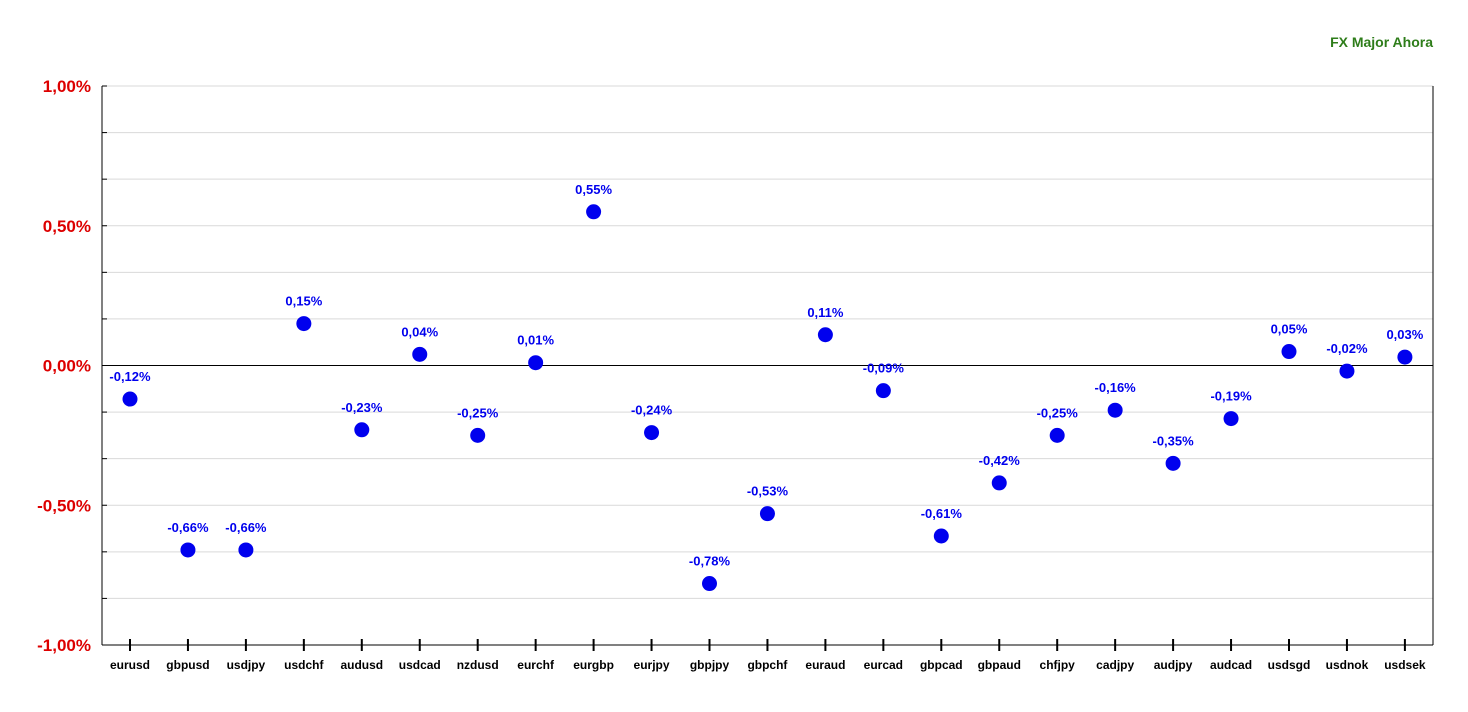  What do you see at coordinates (1173, 440) in the screenshot?
I see `data-label: -0,35%` at bounding box center [1173, 440].